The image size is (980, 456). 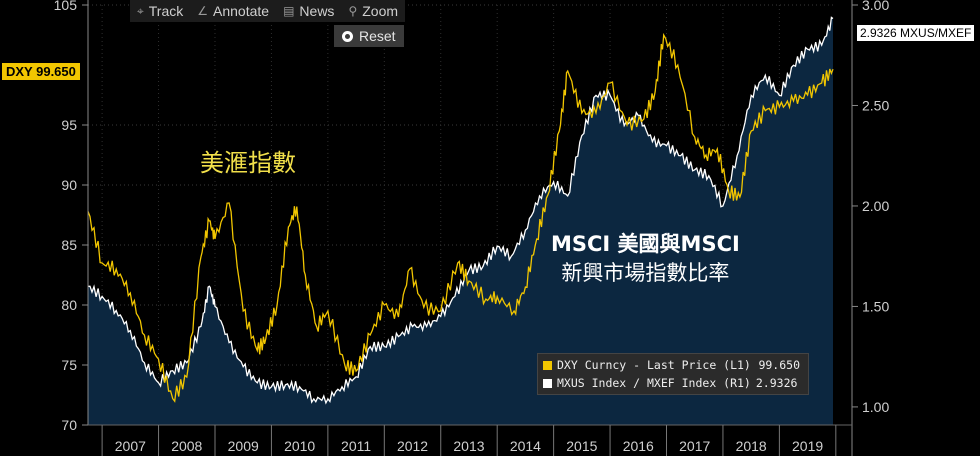 What do you see at coordinates (299, 446) in the screenshot?
I see `x-tick-label: 2010` at bounding box center [299, 446].